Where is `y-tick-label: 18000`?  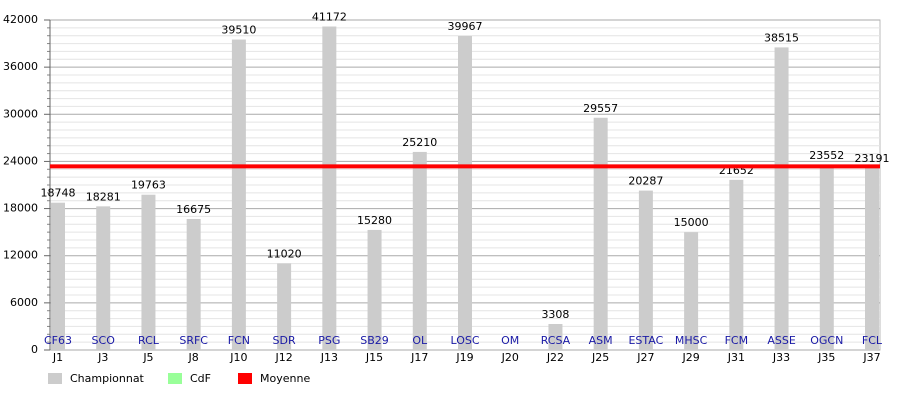 y-tick-label: 18000 is located at coordinates (20, 208).